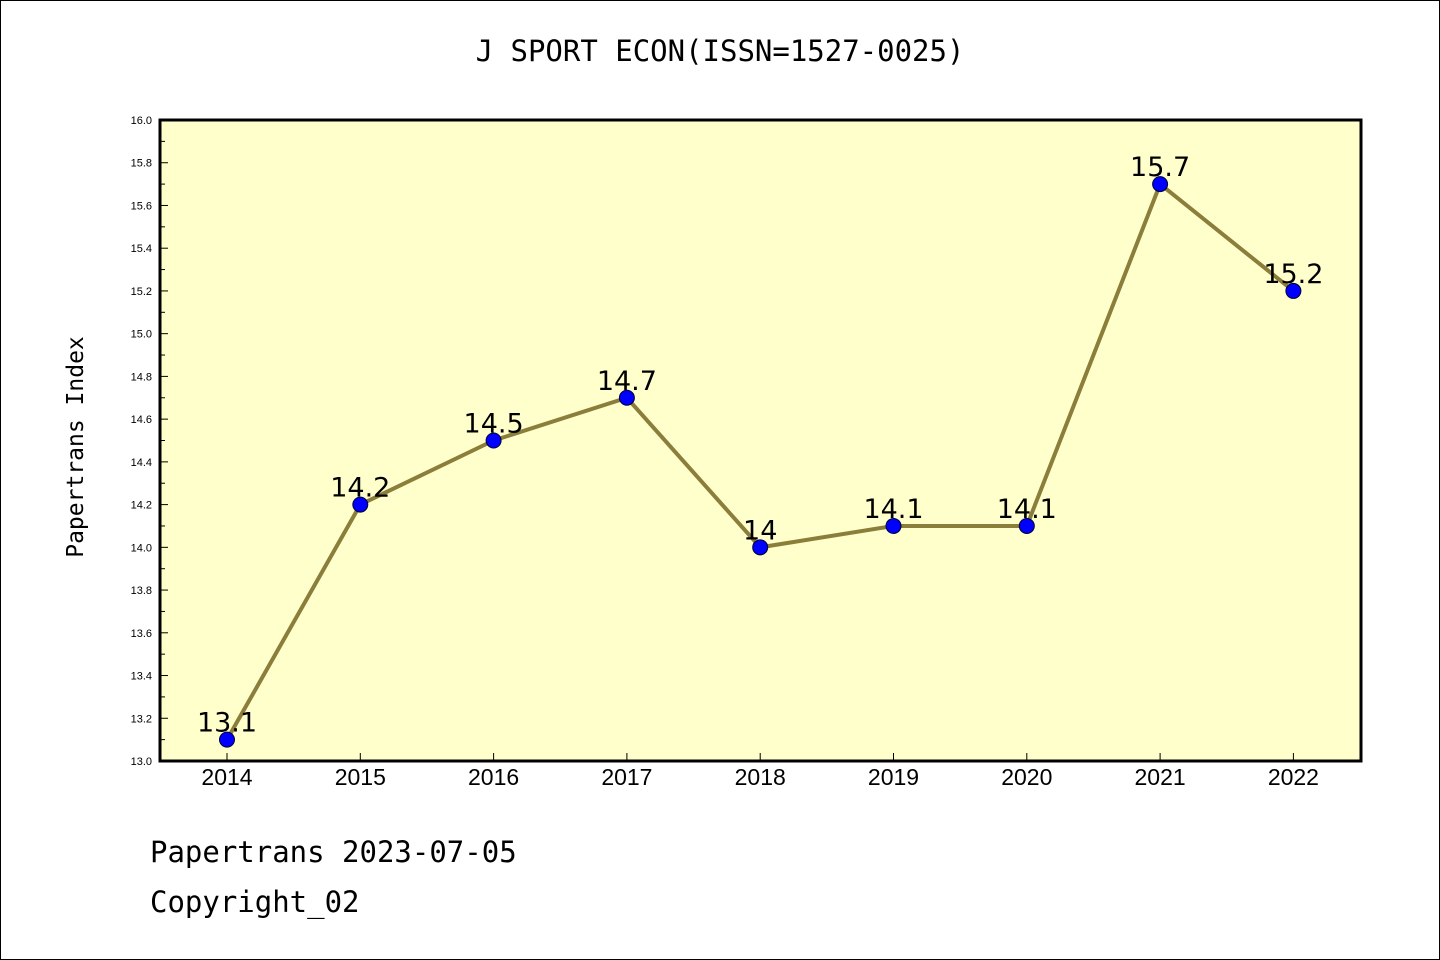  What do you see at coordinates (760, 530) in the screenshot?
I see `data-label: 14` at bounding box center [760, 530].